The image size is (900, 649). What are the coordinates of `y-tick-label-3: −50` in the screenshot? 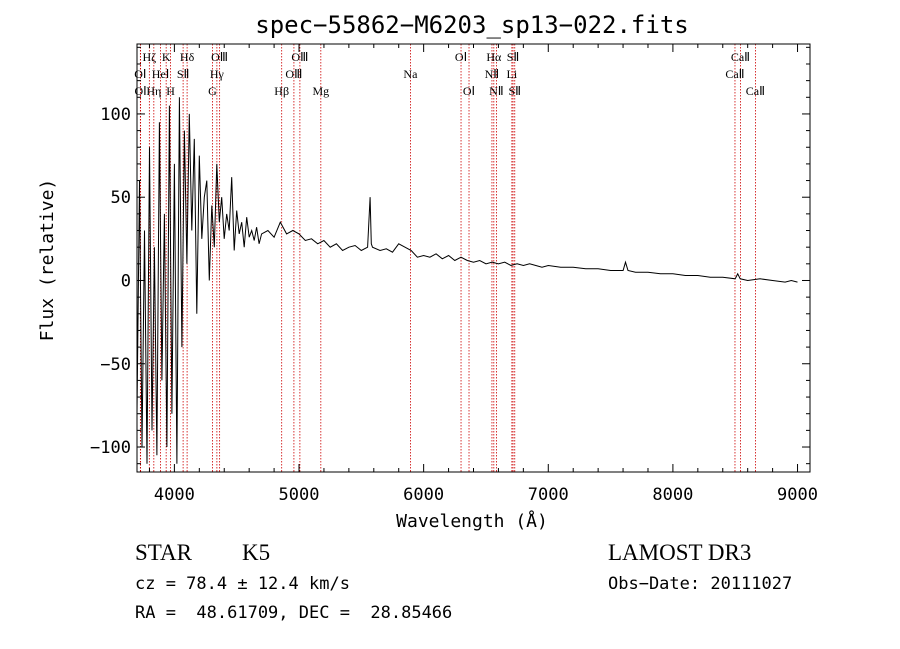 It's located at (115, 365).